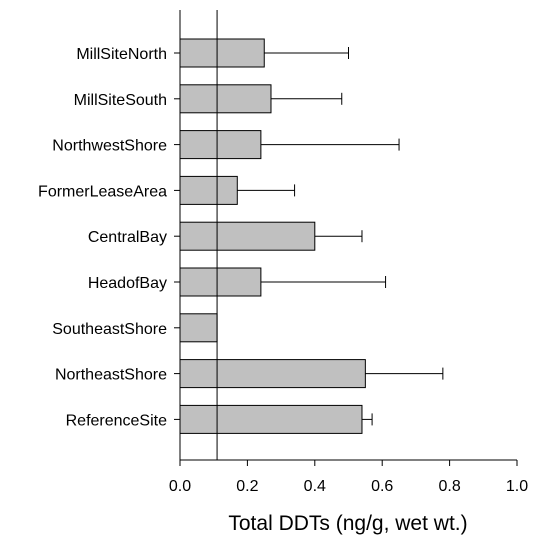  Describe the element at coordinates (102, 191) in the screenshot. I see `category-label-FormerLeaseArea: FormerLeaseArea` at that location.